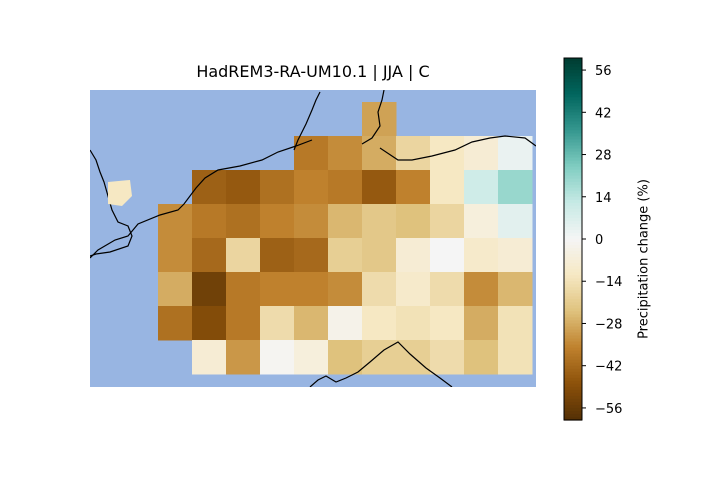 This screenshot has height=480, width=720. What do you see at coordinates (608, 324) in the screenshot?
I see `colorbar-tick-label: −28` at bounding box center [608, 324].